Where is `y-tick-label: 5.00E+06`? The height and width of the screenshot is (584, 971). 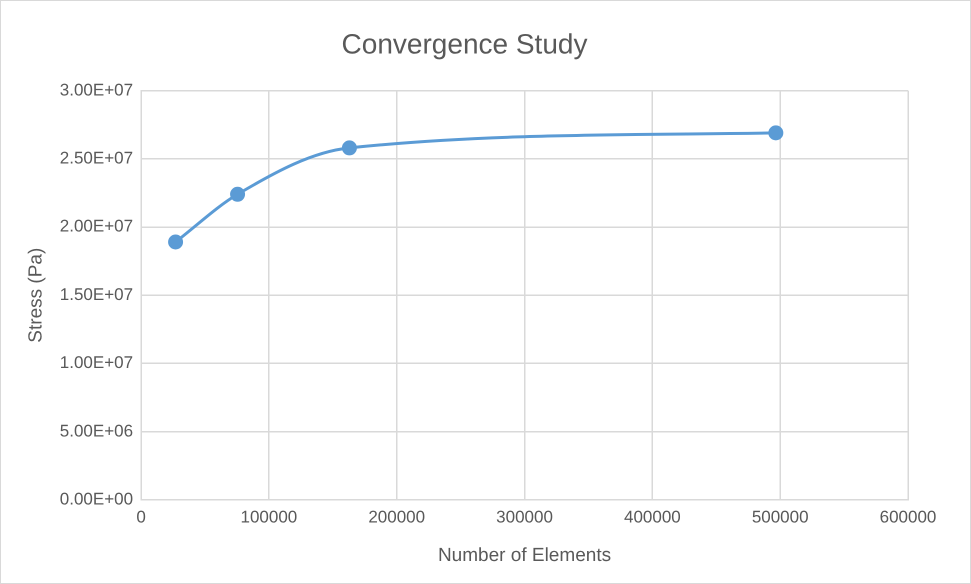
y-tick-label: 5.00E+06 is located at coordinates (97, 430).